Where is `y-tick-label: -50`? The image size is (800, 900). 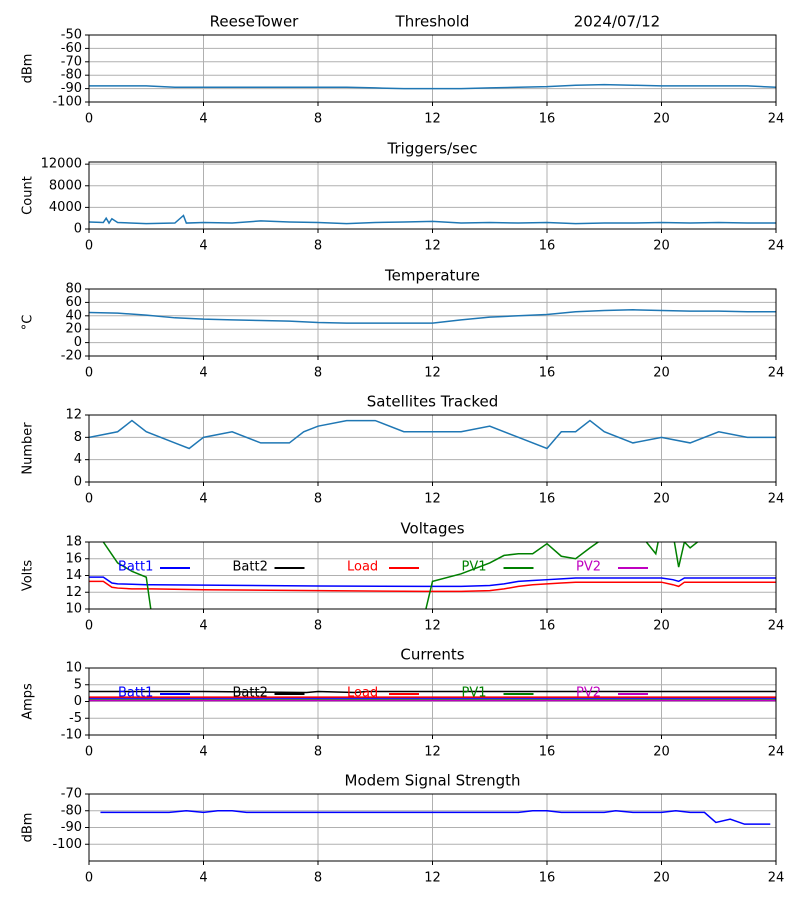 y-tick-label: -50 is located at coordinates (71, 35).